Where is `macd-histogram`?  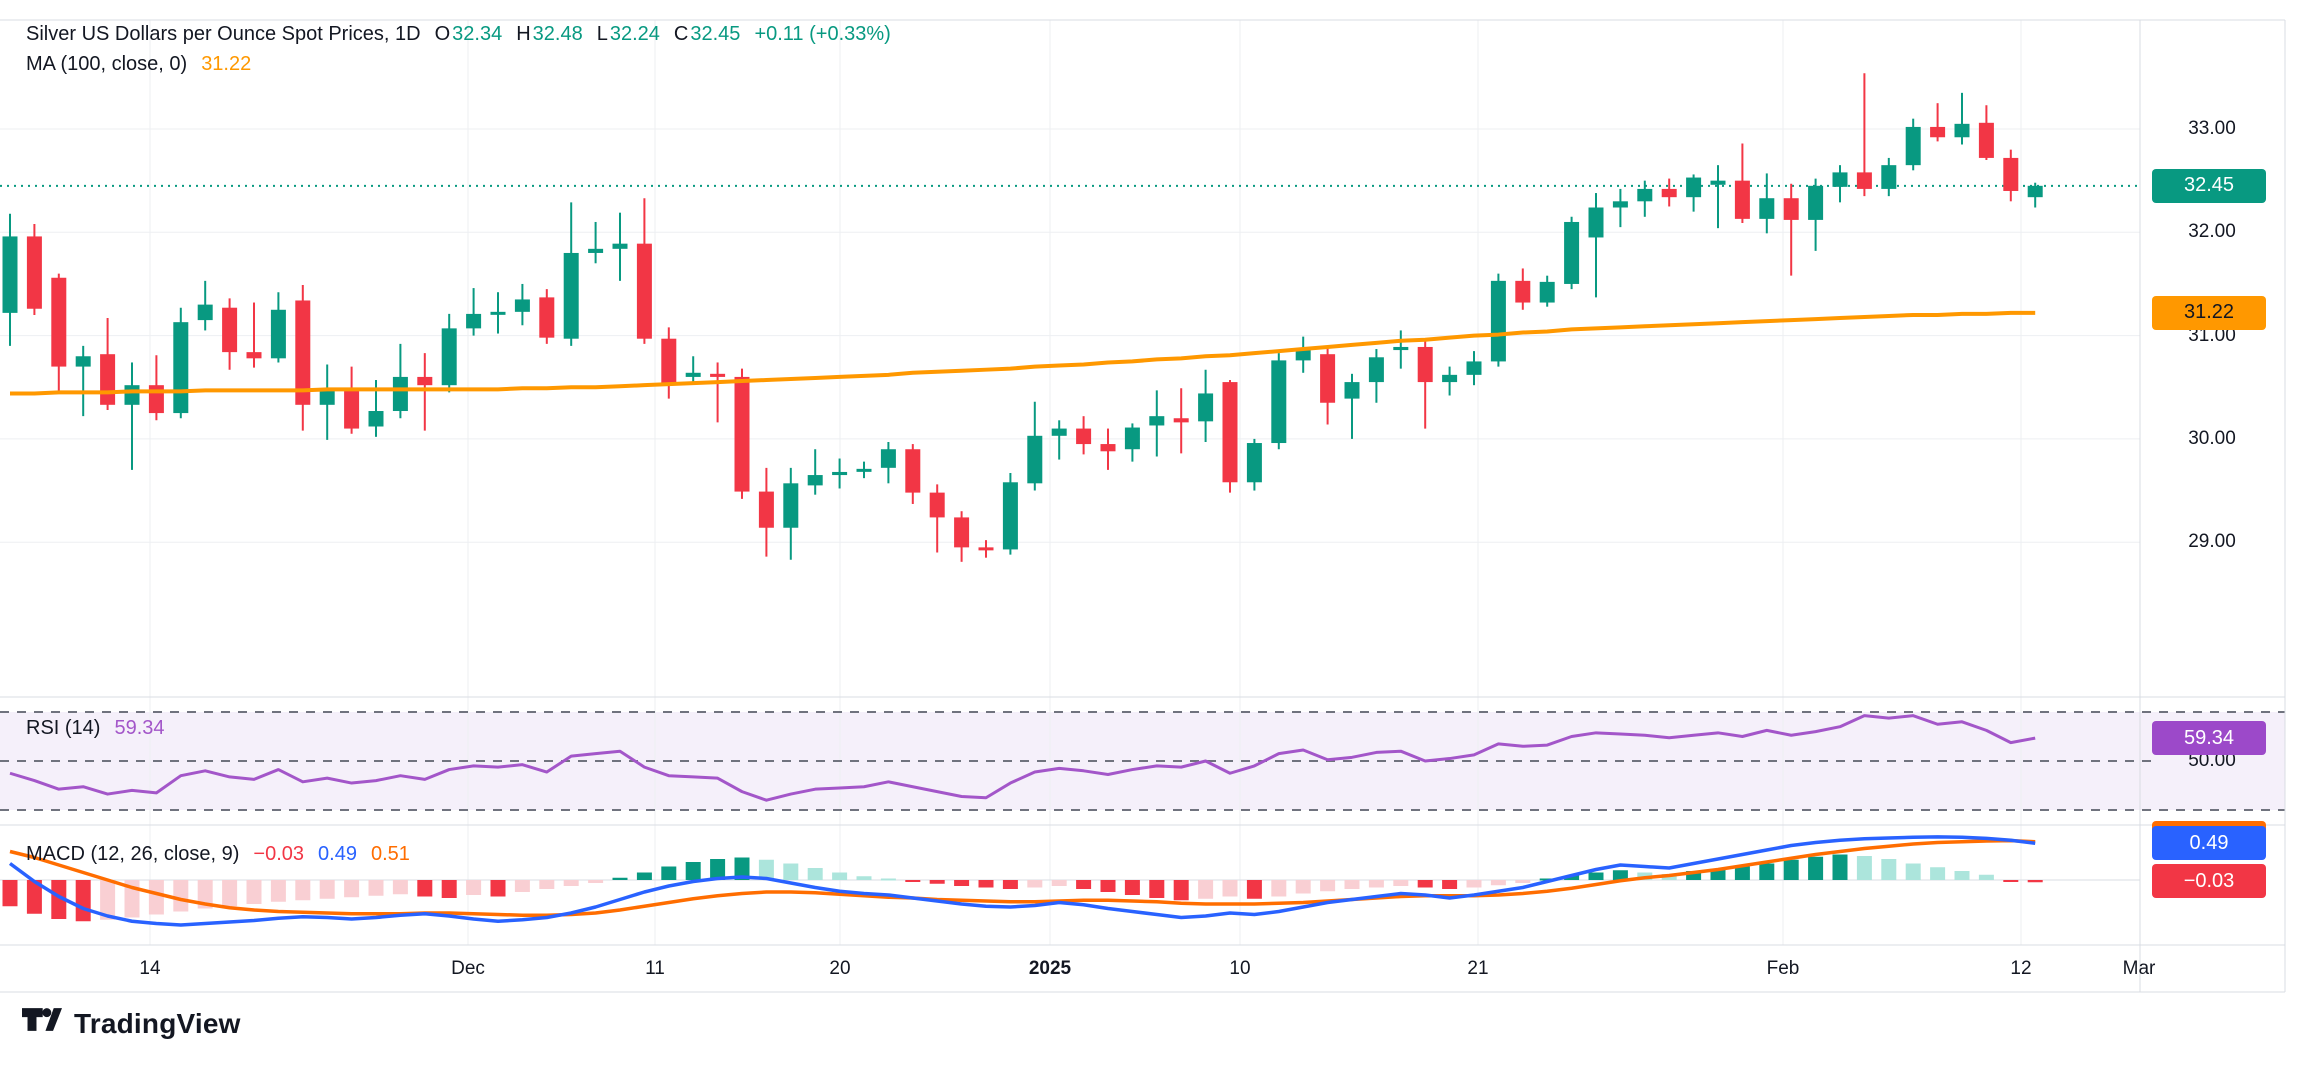
macd-histogram is located at coordinates (1022, 888).